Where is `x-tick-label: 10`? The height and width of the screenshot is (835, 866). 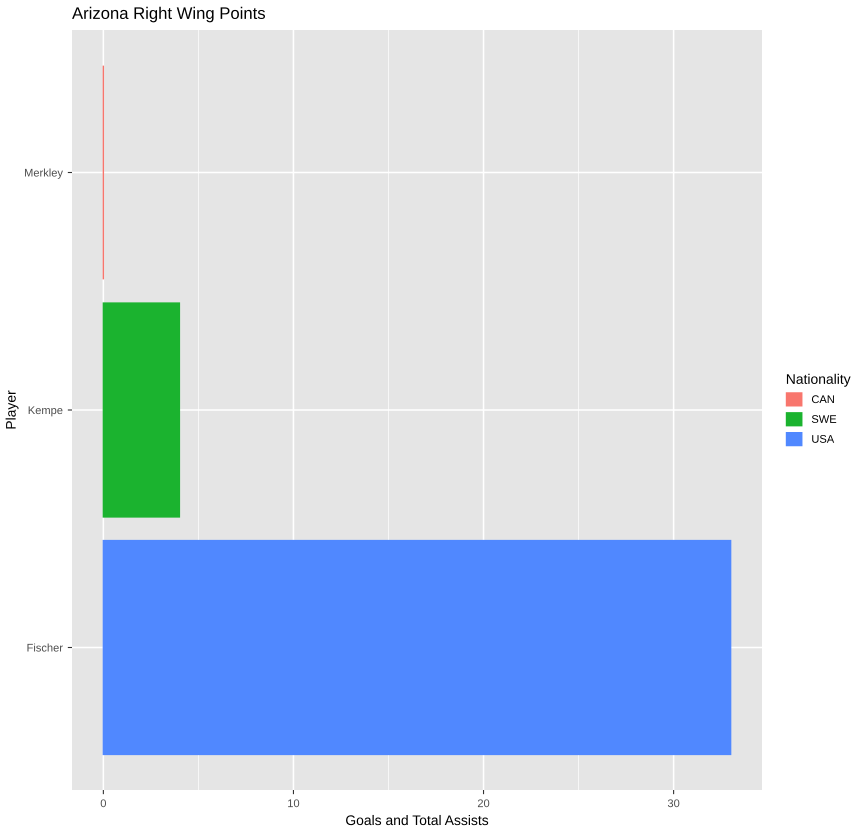
x-tick-label: 10 is located at coordinates (294, 803).